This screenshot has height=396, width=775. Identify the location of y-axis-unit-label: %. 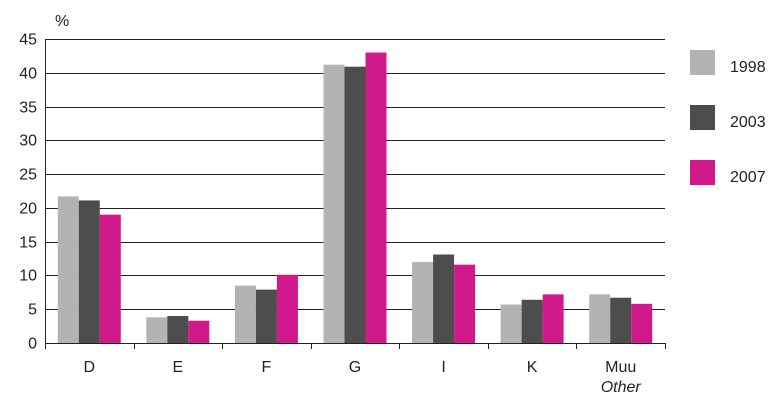
(62, 21).